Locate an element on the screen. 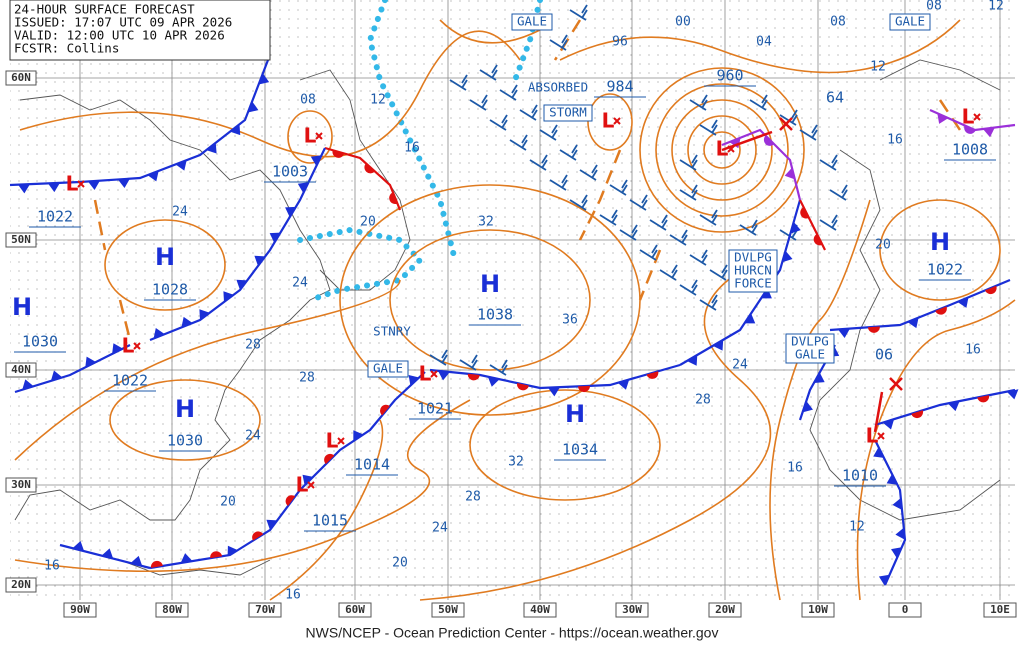 Image resolution: width=1024 pixels, height=652 pixels. lat-label-box is located at coordinates (21, 585).